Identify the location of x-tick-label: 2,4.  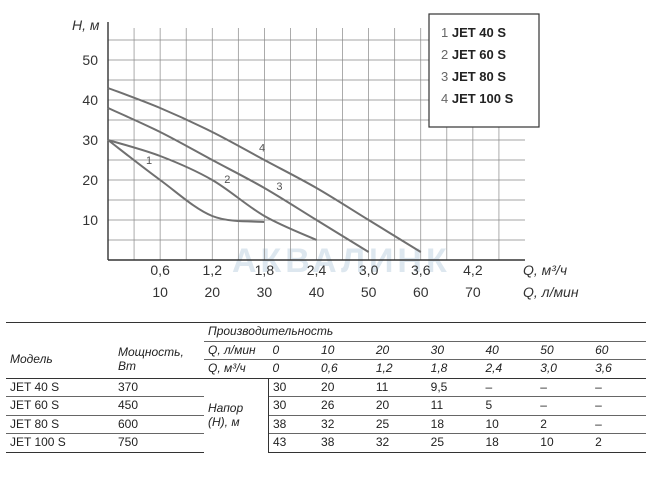
(317, 270).